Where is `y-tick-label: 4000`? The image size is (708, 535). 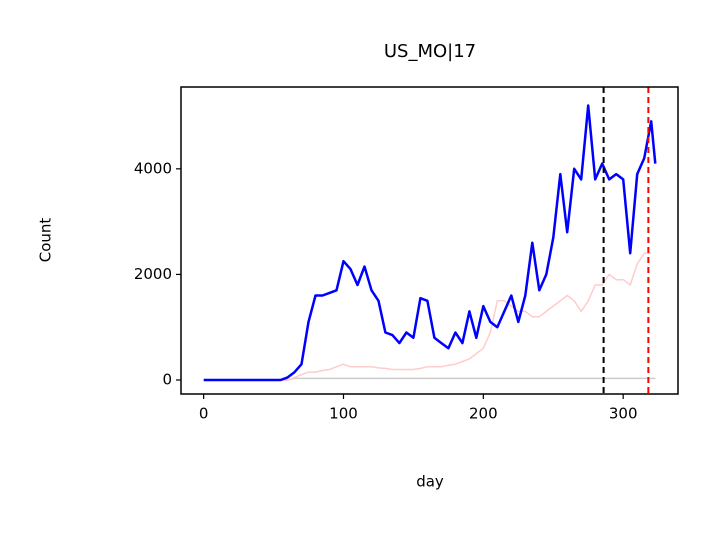
y-tick-label: 4000 is located at coordinates (153, 168).